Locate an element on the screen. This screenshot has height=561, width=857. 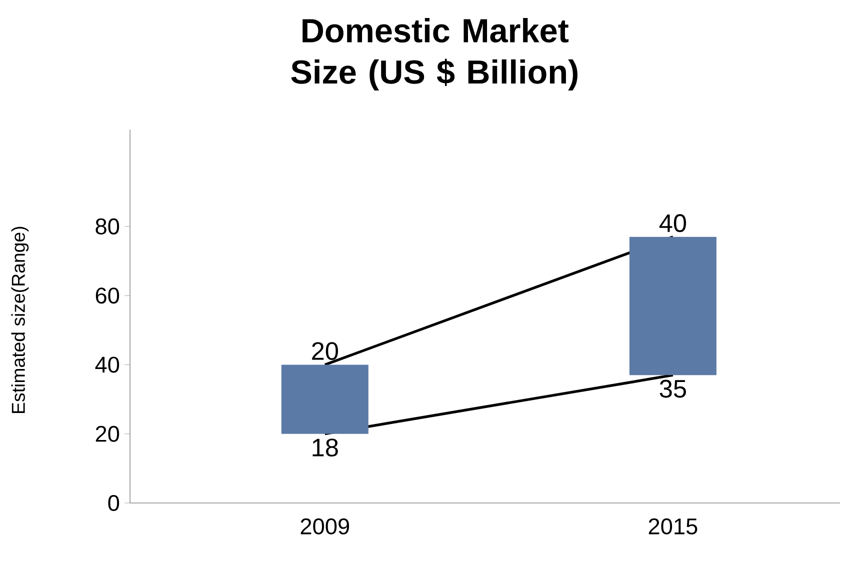
chart-title: Domestic Market Size (US $ Billion) is located at coordinates (434, 54).